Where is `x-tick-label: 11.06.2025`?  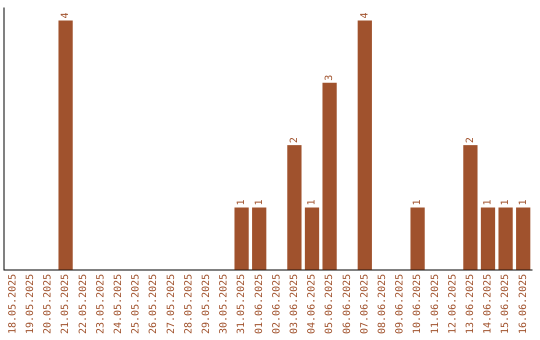 x-tick-label: 11.06.2025 is located at coordinates (435, 304).